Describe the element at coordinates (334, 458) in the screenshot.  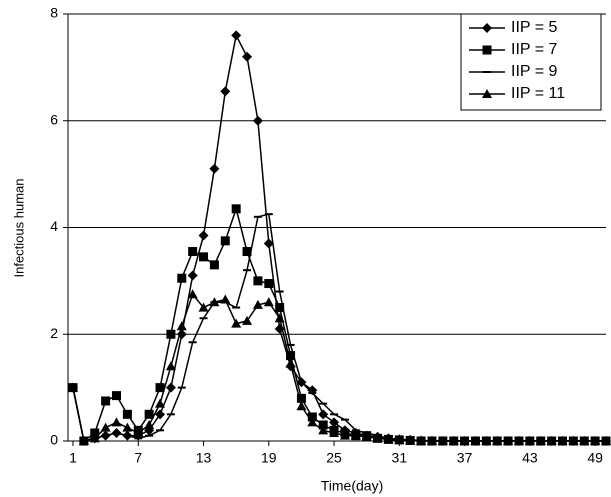
I see `x-tick-label: 25` at that location.